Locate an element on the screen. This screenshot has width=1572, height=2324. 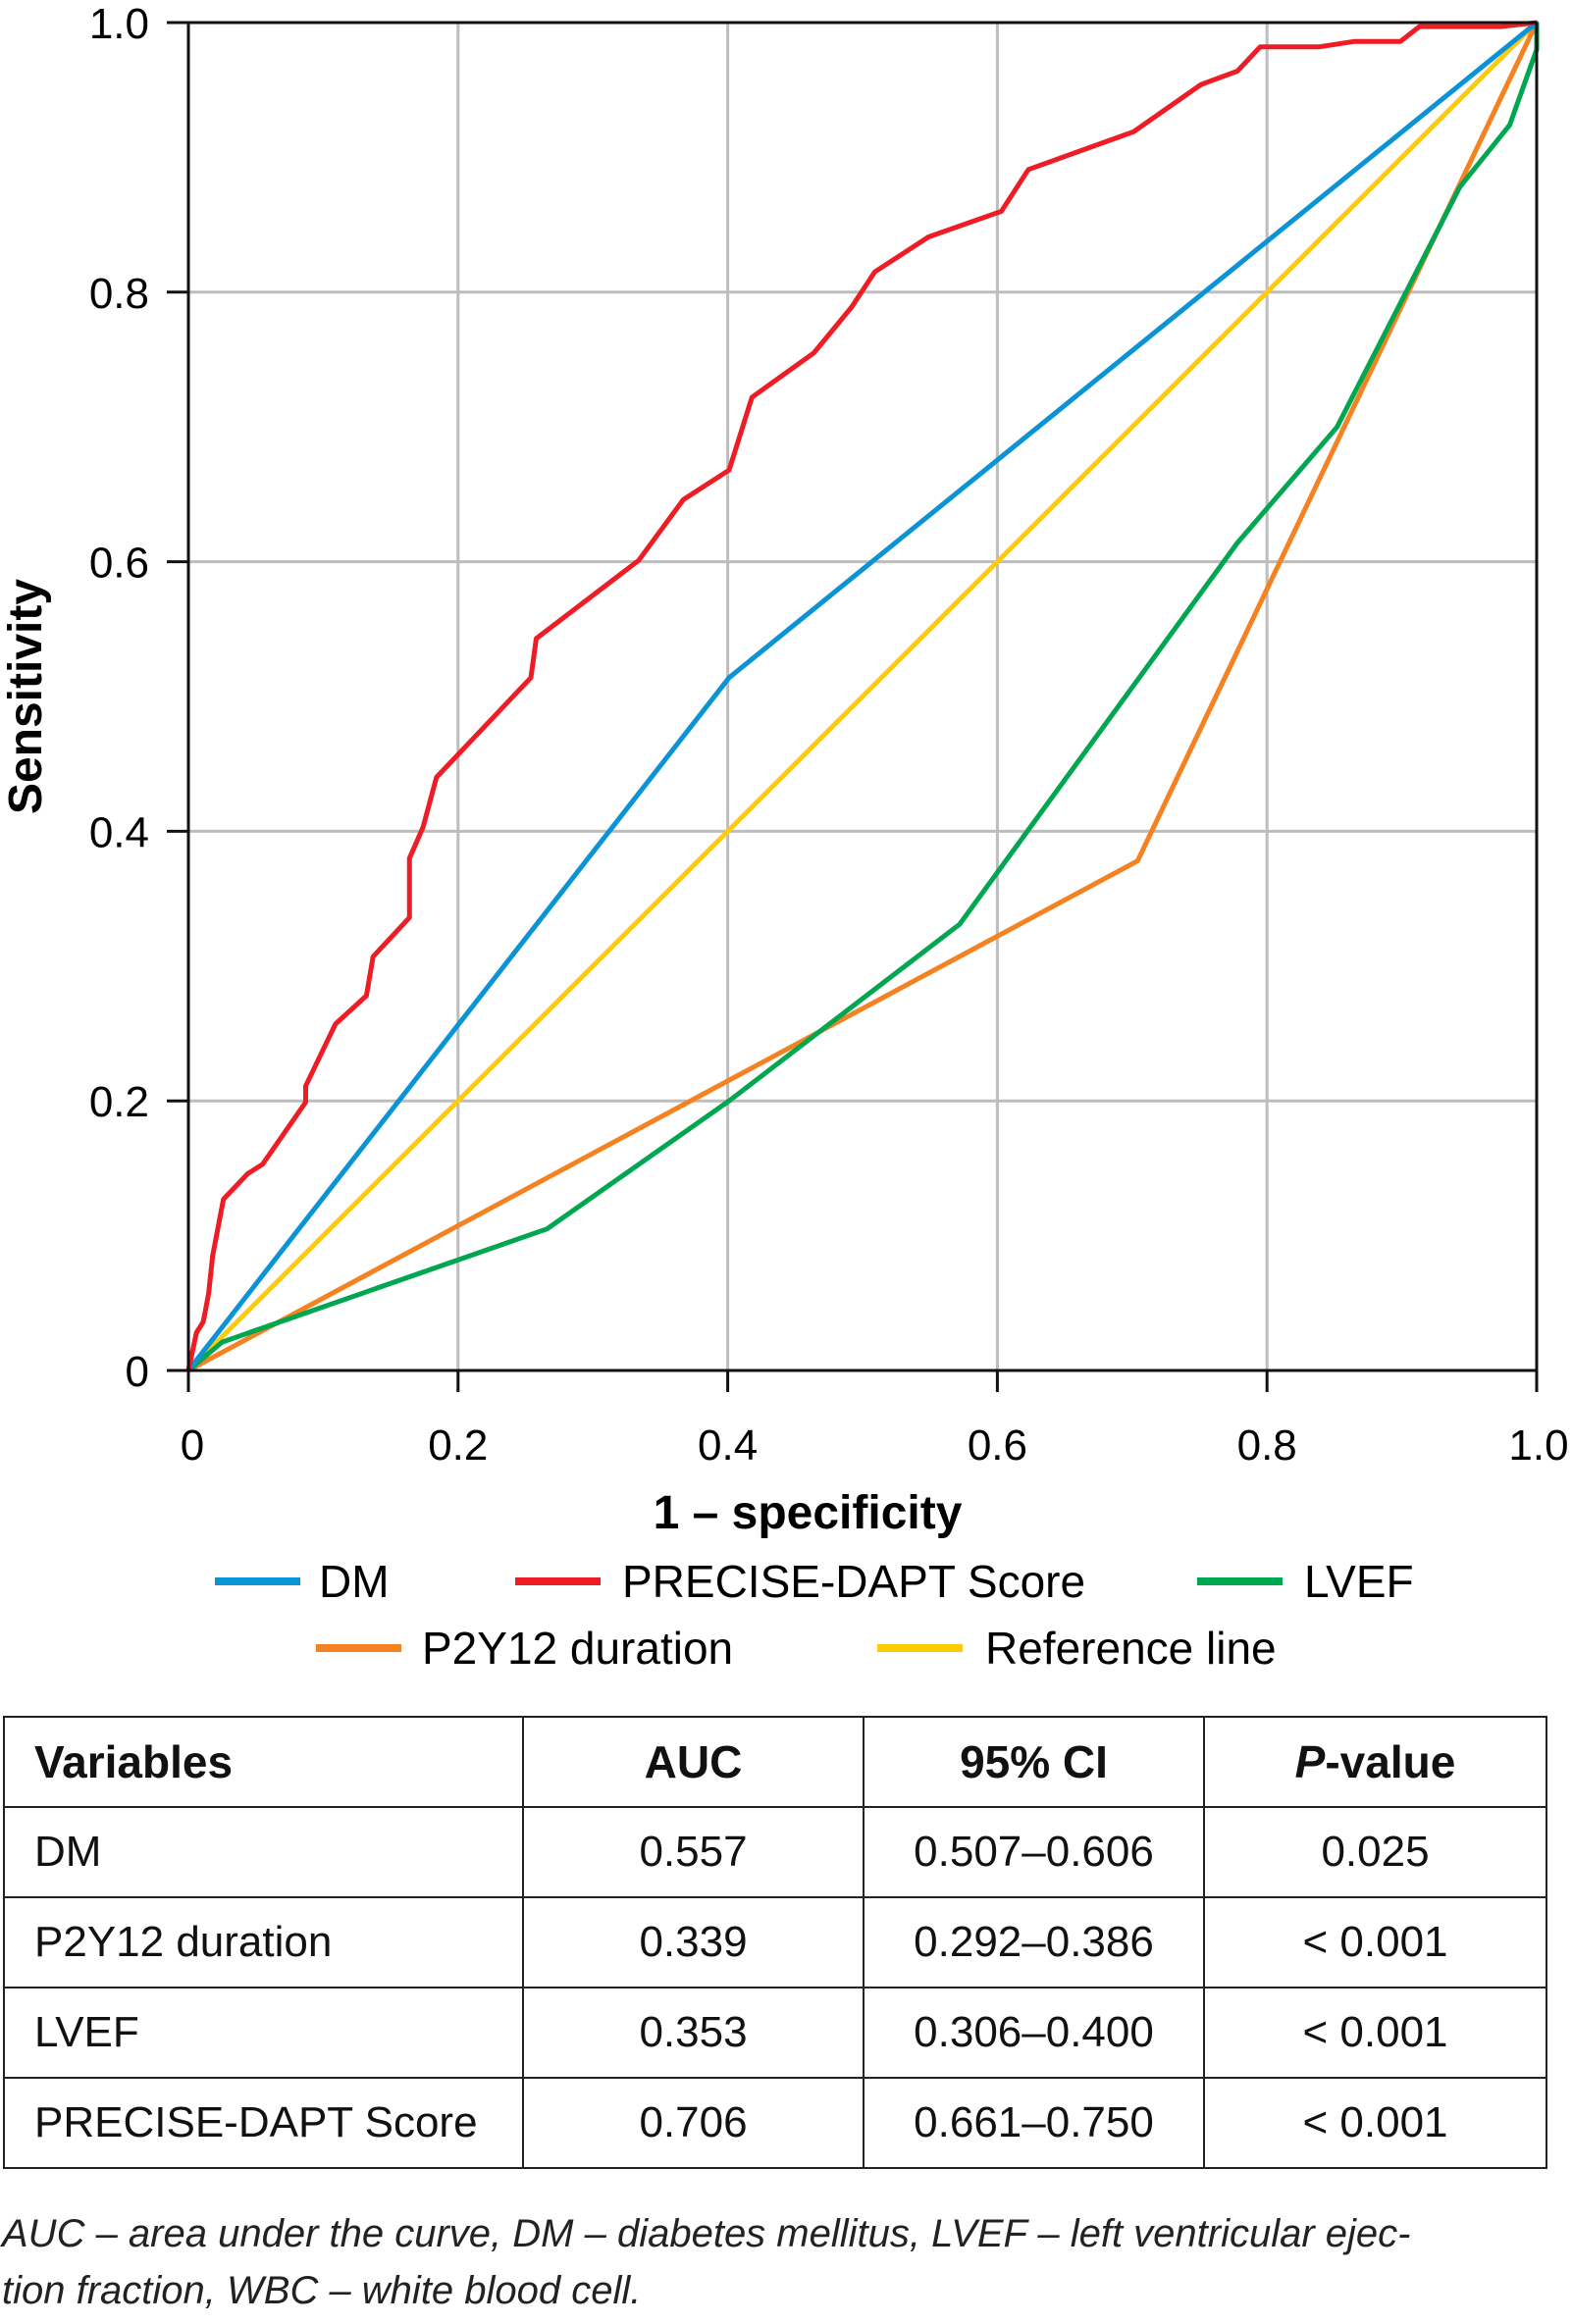
cell-variable: LVEF is located at coordinates (263, 2033).